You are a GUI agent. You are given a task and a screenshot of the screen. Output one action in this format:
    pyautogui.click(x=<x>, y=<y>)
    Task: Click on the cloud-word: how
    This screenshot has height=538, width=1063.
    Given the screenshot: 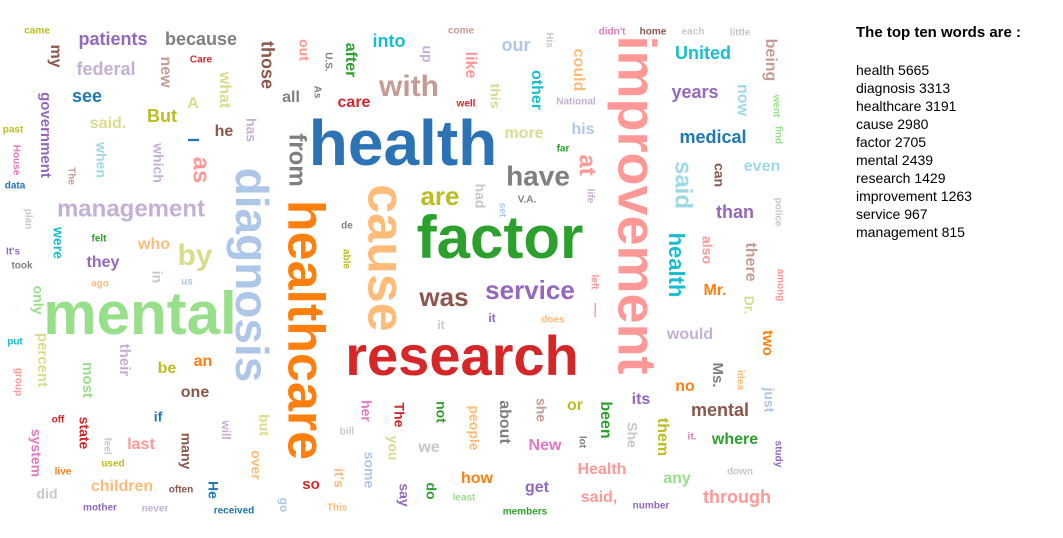 What is the action you would take?
    pyautogui.click(x=477, y=478)
    